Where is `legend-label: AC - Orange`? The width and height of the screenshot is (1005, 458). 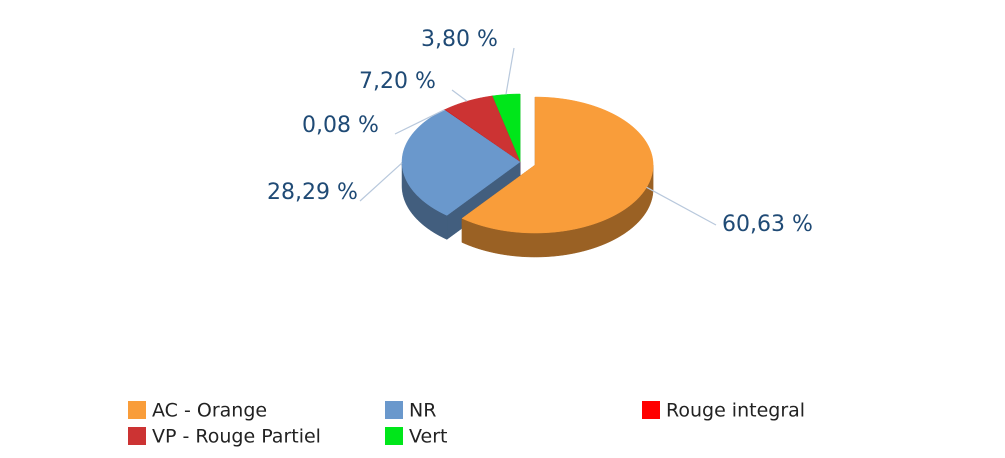
legend-label: AC - Orange is located at coordinates (209, 411).